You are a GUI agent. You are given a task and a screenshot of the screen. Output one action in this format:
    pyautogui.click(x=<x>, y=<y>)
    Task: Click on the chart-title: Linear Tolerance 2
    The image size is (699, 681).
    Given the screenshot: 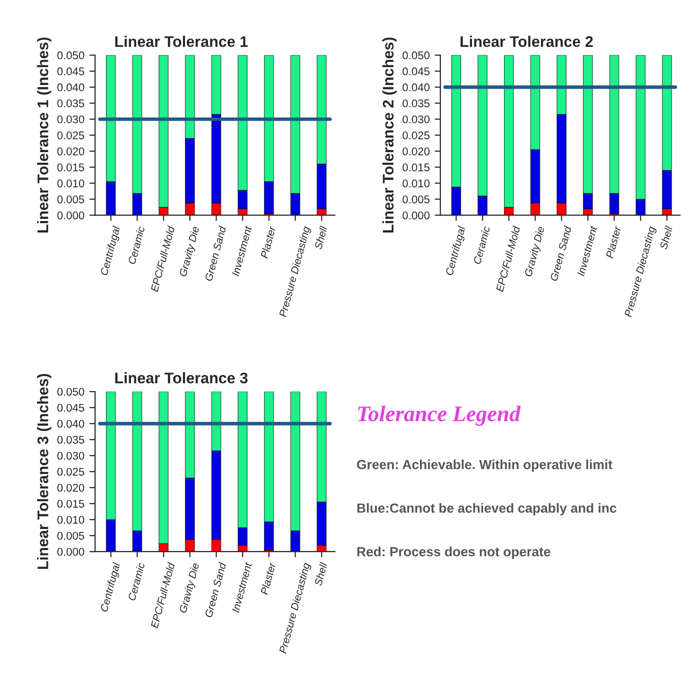 What is the action you would take?
    pyautogui.click(x=526, y=41)
    